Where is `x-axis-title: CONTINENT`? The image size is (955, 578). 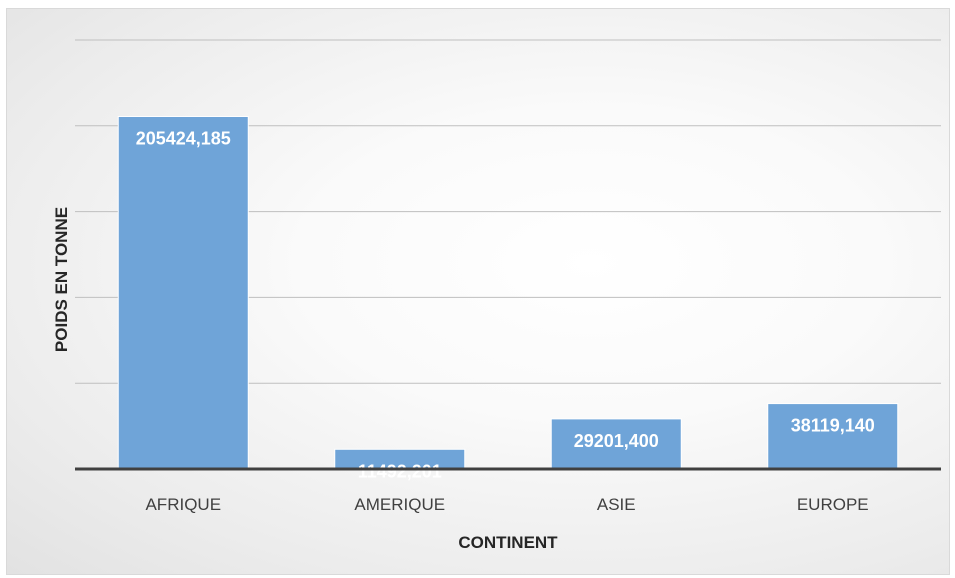
x-axis-title: CONTINENT is located at coordinates (508, 542).